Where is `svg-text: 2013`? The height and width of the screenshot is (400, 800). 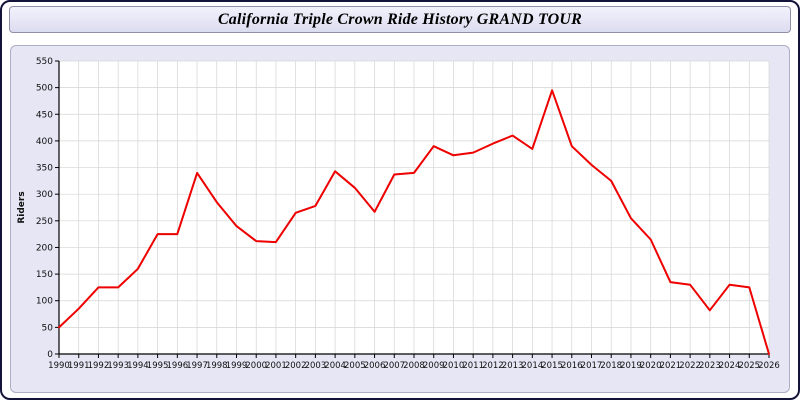
svg-text: 2013 is located at coordinates (513, 366).